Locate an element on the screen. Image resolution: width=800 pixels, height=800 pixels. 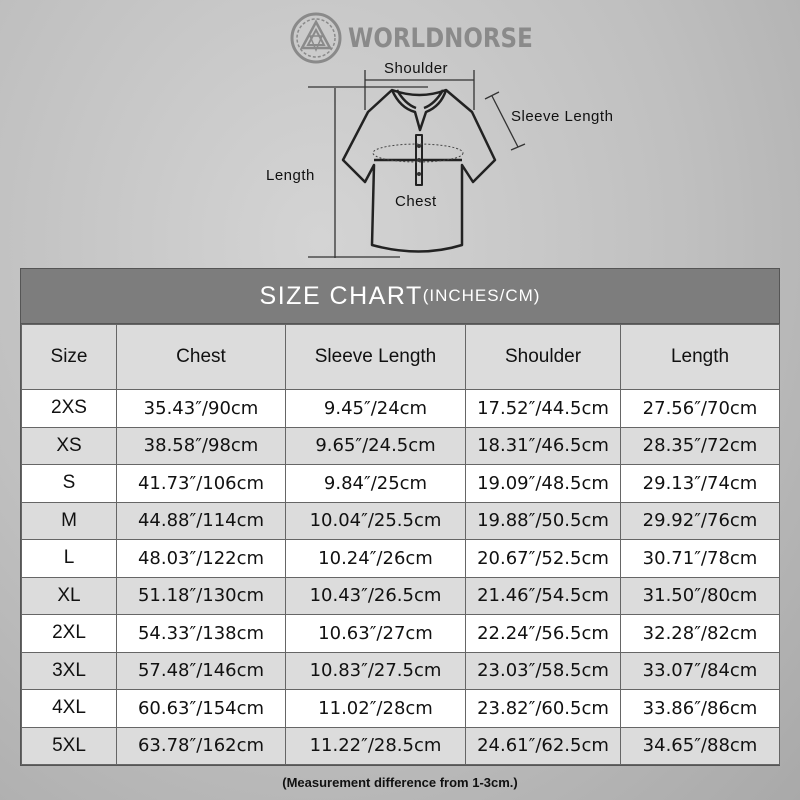
chest-label: Chest is located at coordinates (416, 201).